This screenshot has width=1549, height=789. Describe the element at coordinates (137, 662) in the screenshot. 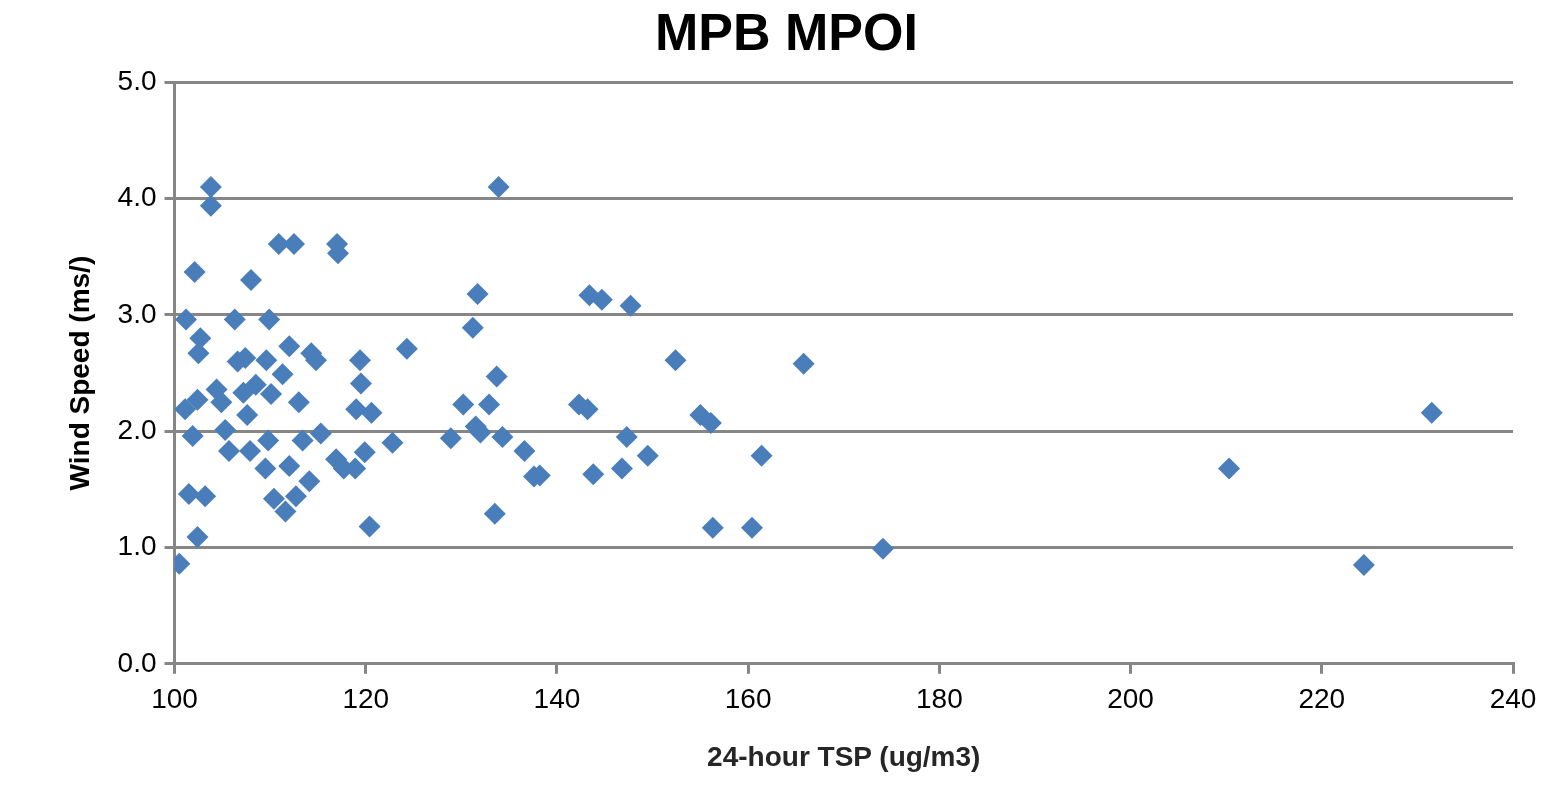

I see `y-tick-label: 0.0` at that location.